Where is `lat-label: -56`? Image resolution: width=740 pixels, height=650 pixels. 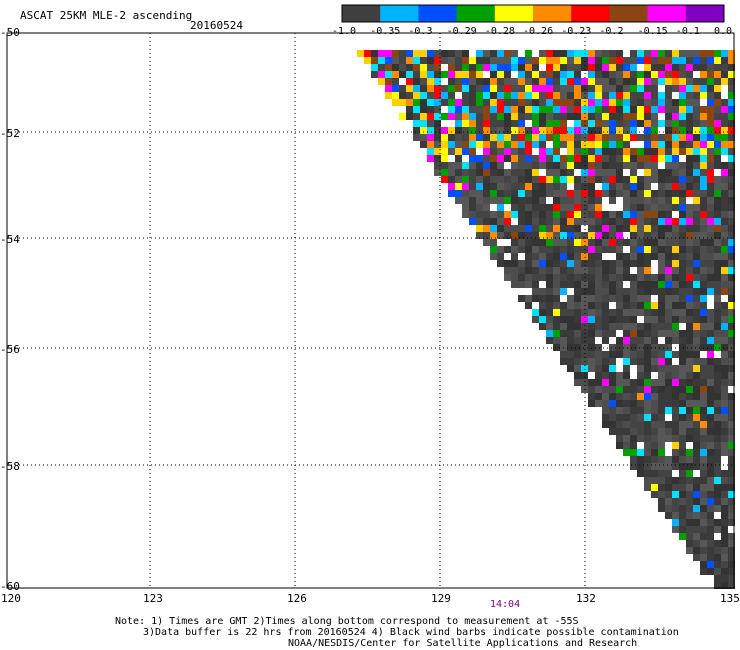
lat-label: -56 is located at coordinates (10, 349).